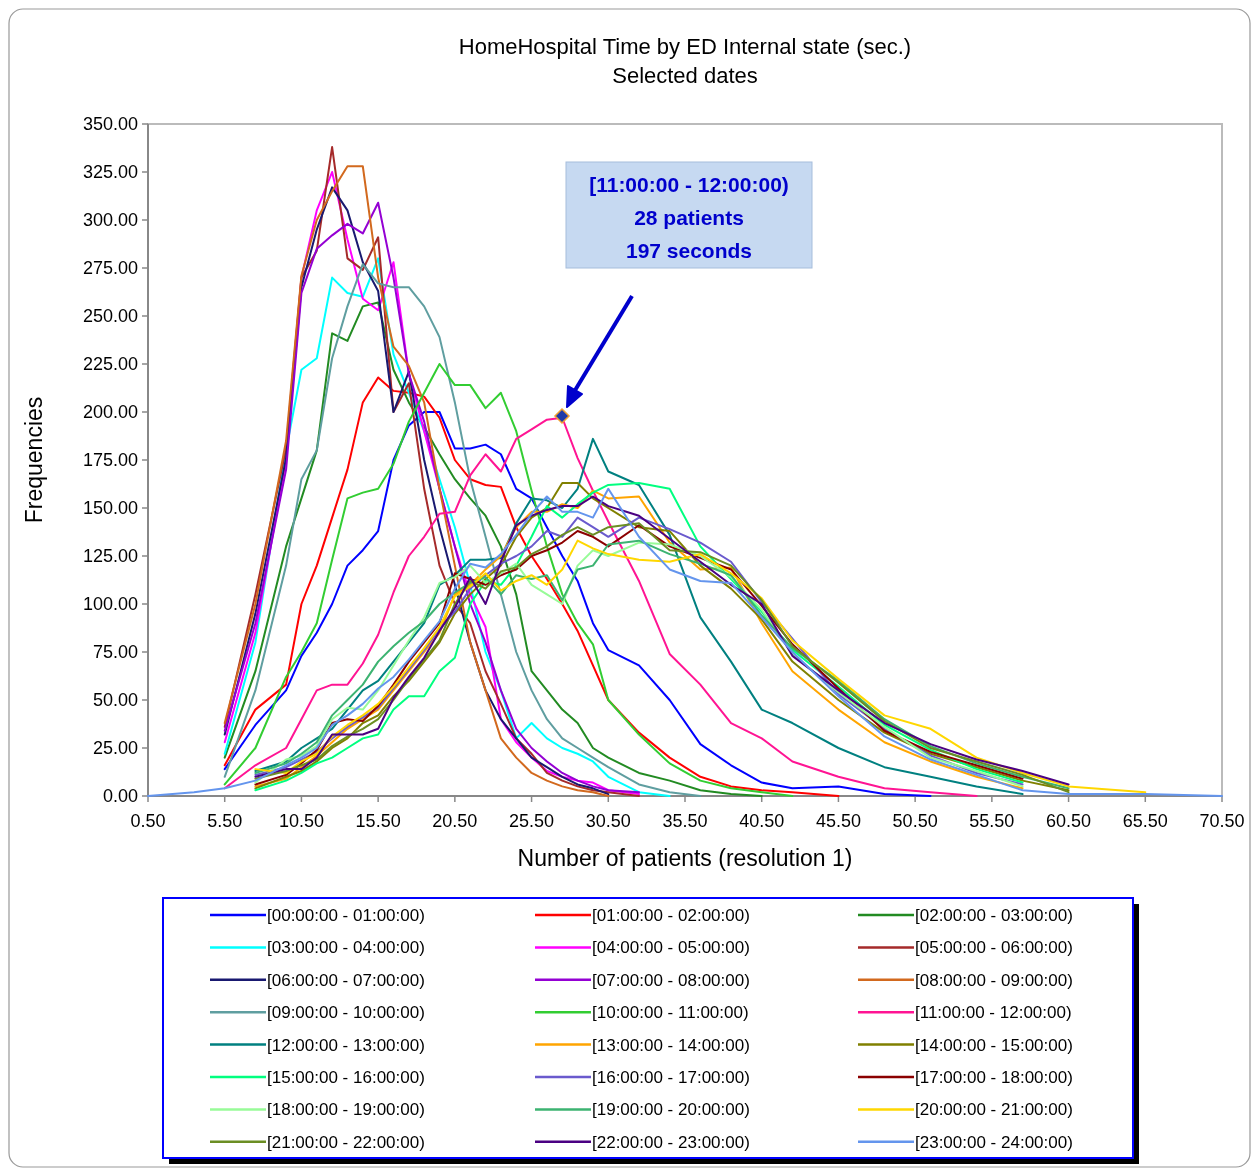  What do you see at coordinates (110, 556) in the screenshot?
I see `y-tick-label: 125.00` at bounding box center [110, 556].